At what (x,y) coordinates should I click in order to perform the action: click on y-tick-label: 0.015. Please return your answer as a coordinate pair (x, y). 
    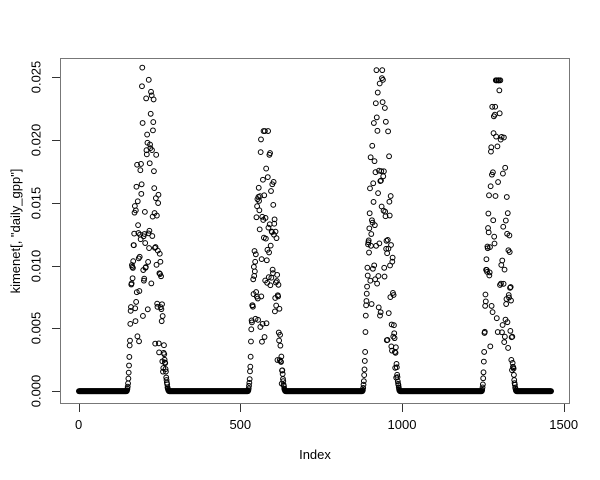
    Looking at the image, I should click on (36, 202).